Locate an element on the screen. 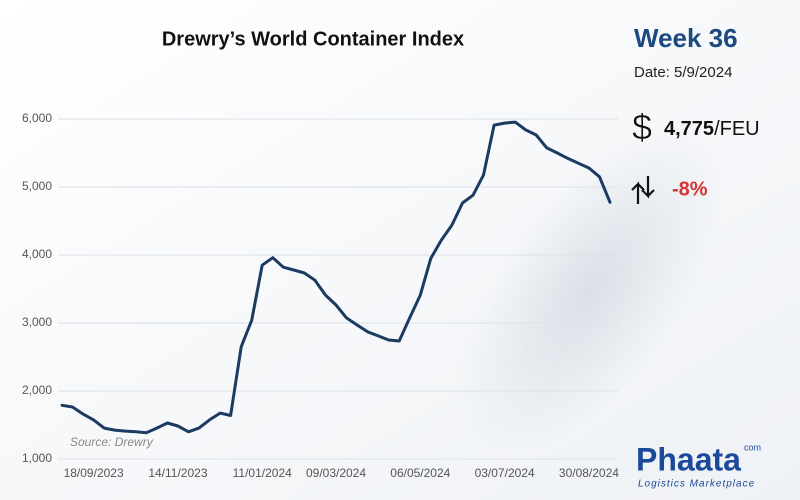 This screenshot has height=500, width=800. y-tick-label: 1,000 is located at coordinates (37, 458).